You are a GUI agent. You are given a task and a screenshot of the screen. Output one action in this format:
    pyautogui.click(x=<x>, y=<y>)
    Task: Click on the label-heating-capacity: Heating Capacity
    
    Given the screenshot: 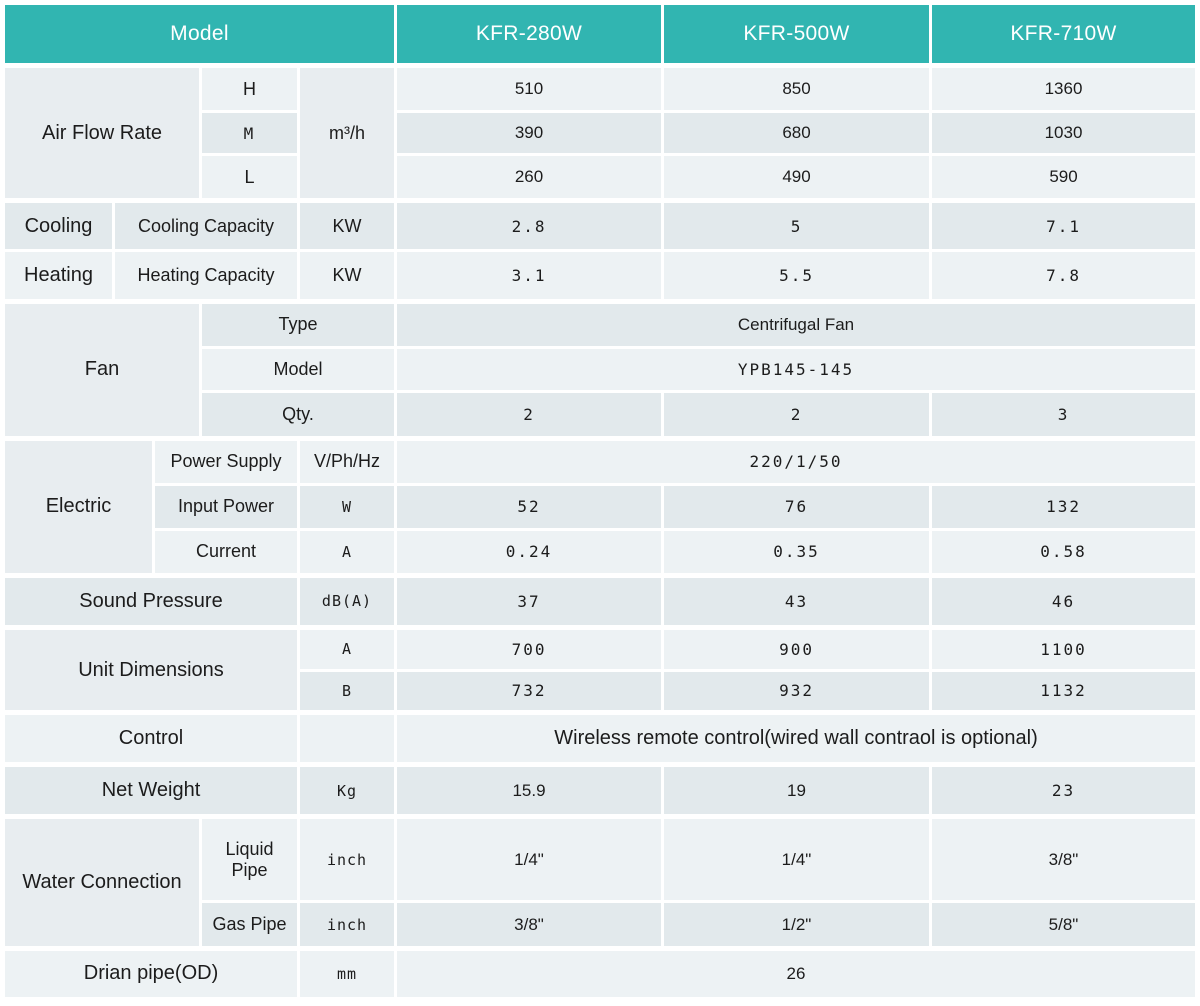 What is the action you would take?
    pyautogui.click(x=206, y=276)
    